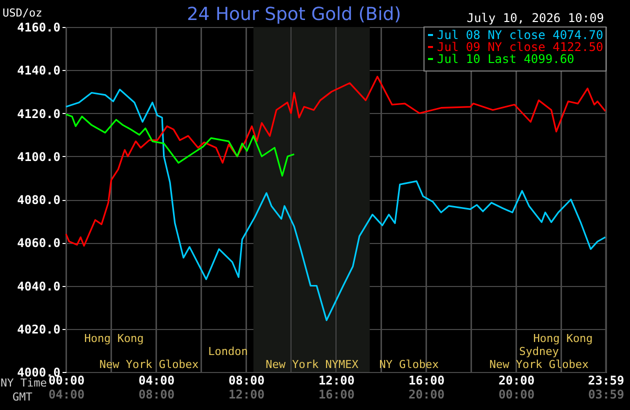 The width and height of the screenshot is (630, 410). Describe the element at coordinates (38, 286) in the screenshot. I see `y-tick-label: 4040.0` at that location.